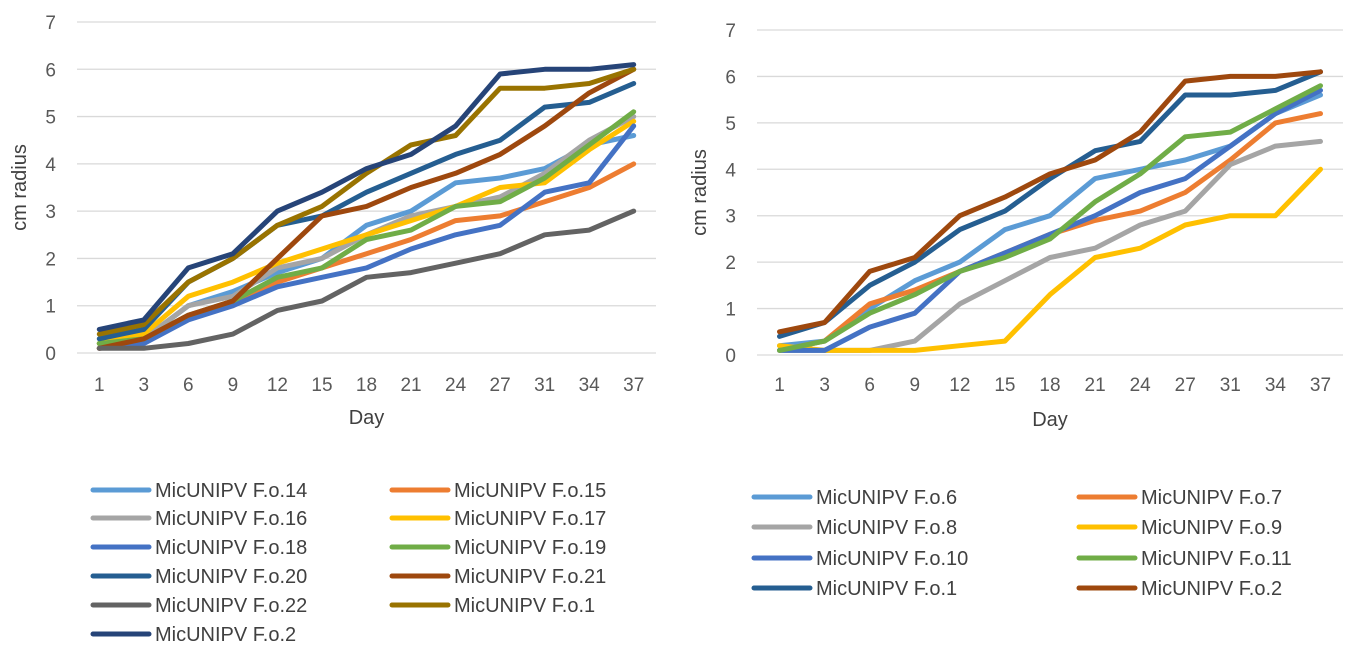 This screenshot has height=656, width=1348. What do you see at coordinates (1050, 420) in the screenshot?
I see `x-axis-title: Day` at bounding box center [1050, 420].